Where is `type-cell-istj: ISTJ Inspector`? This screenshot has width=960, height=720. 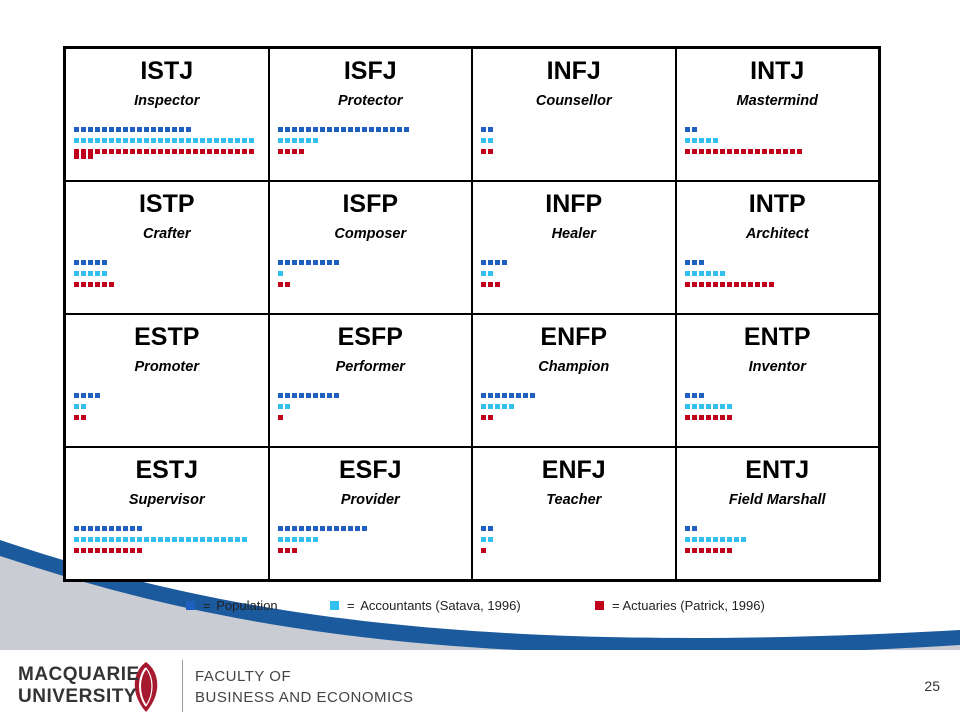
type-cell-istj: ISTJ Inspector is located at coordinates (167, 114).